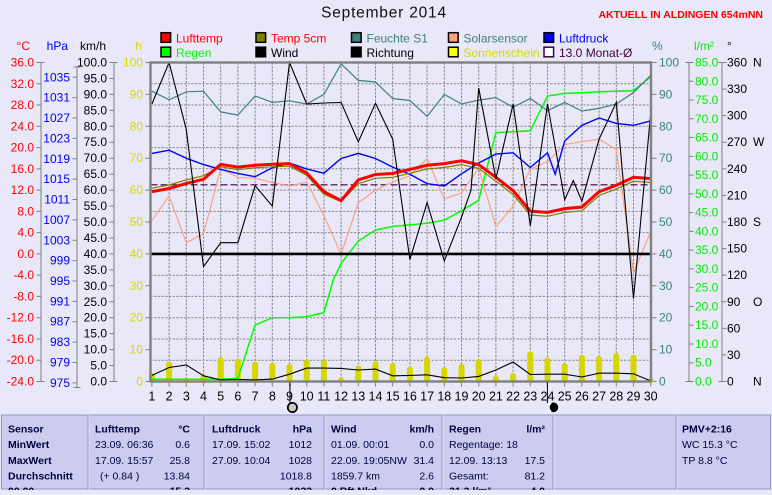 The height and width of the screenshot is (495, 772). I want to click on svg-text: 50, so click(666, 222).